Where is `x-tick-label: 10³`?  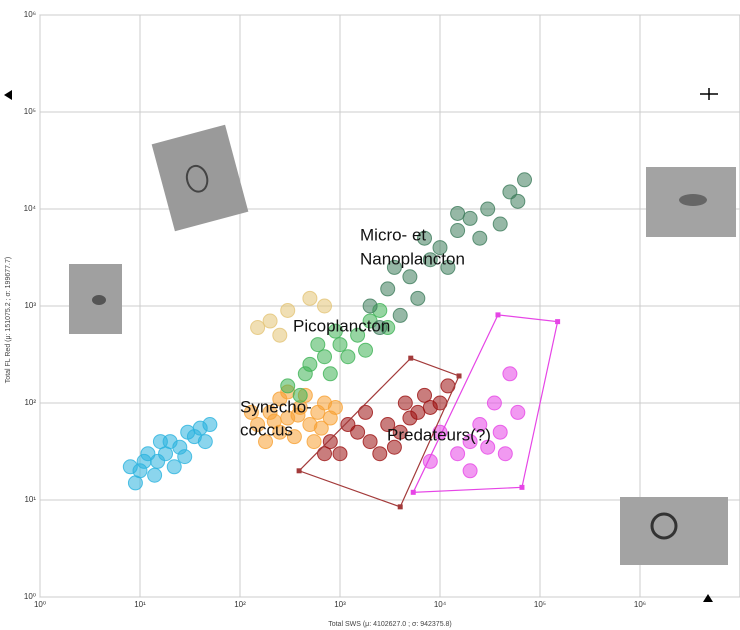
x-tick-label: 10³ is located at coordinates (340, 604).